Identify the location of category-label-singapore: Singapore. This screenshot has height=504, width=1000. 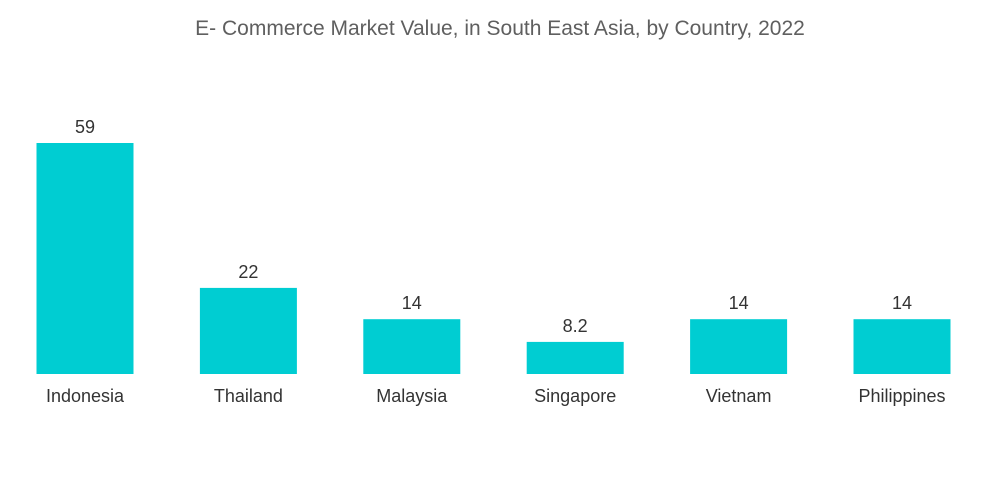
(575, 396).